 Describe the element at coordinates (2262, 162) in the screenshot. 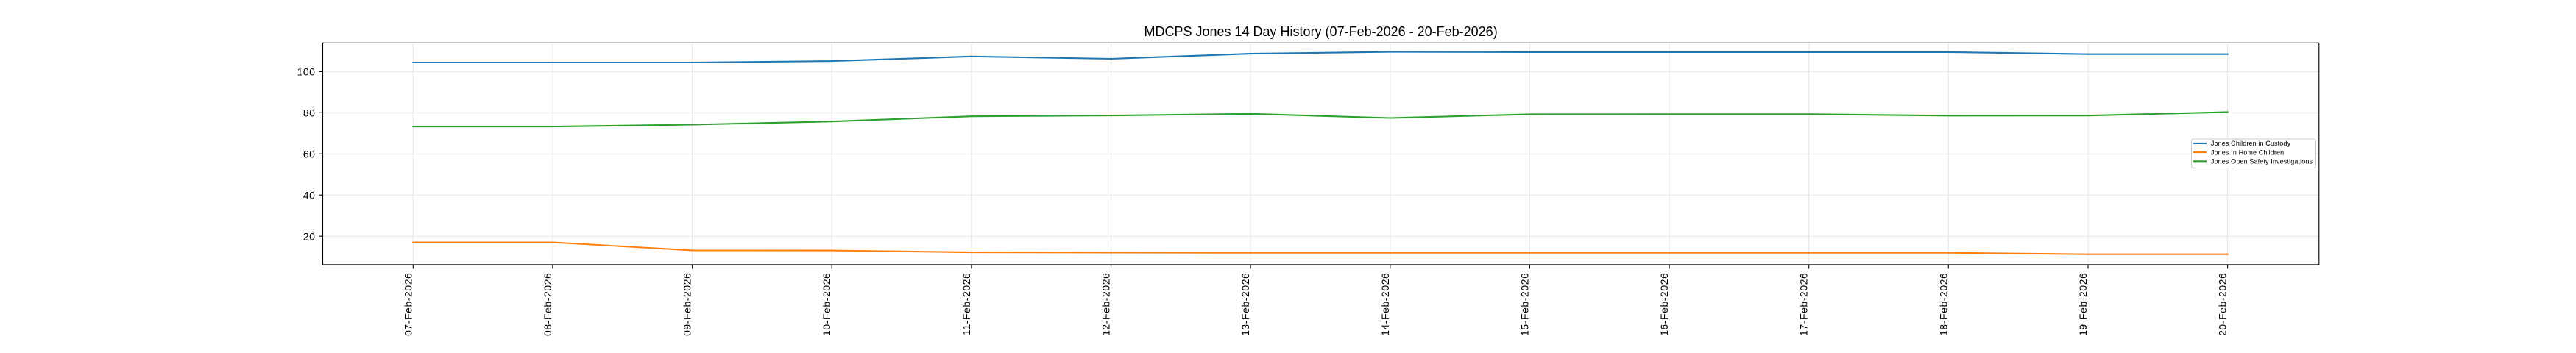

I see `svg-text:Jones Open Safety Investigatio: Jones Open Safety Investigations` at that location.